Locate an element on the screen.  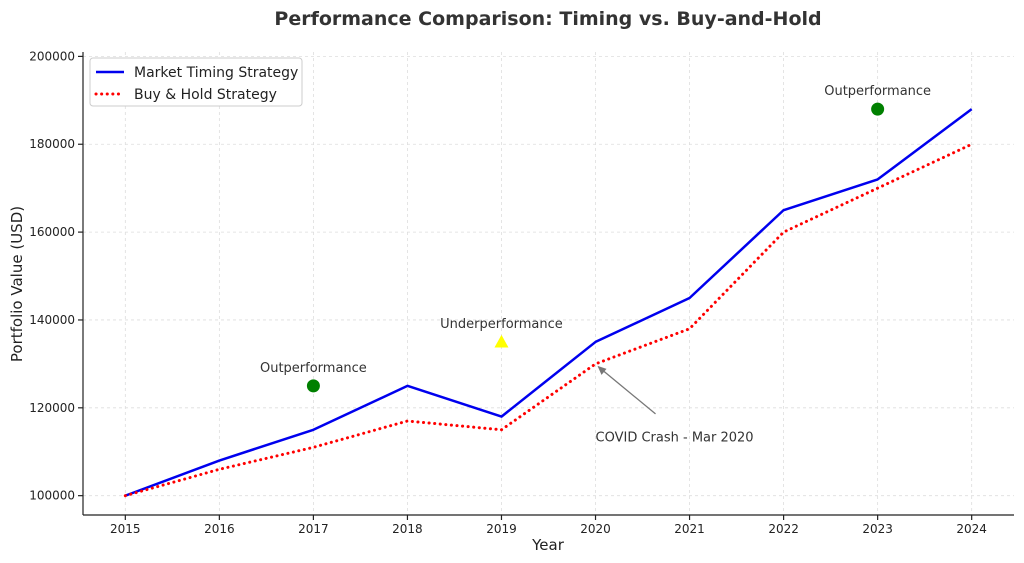
y-tick-label: 140000 is located at coordinates (52, 320).